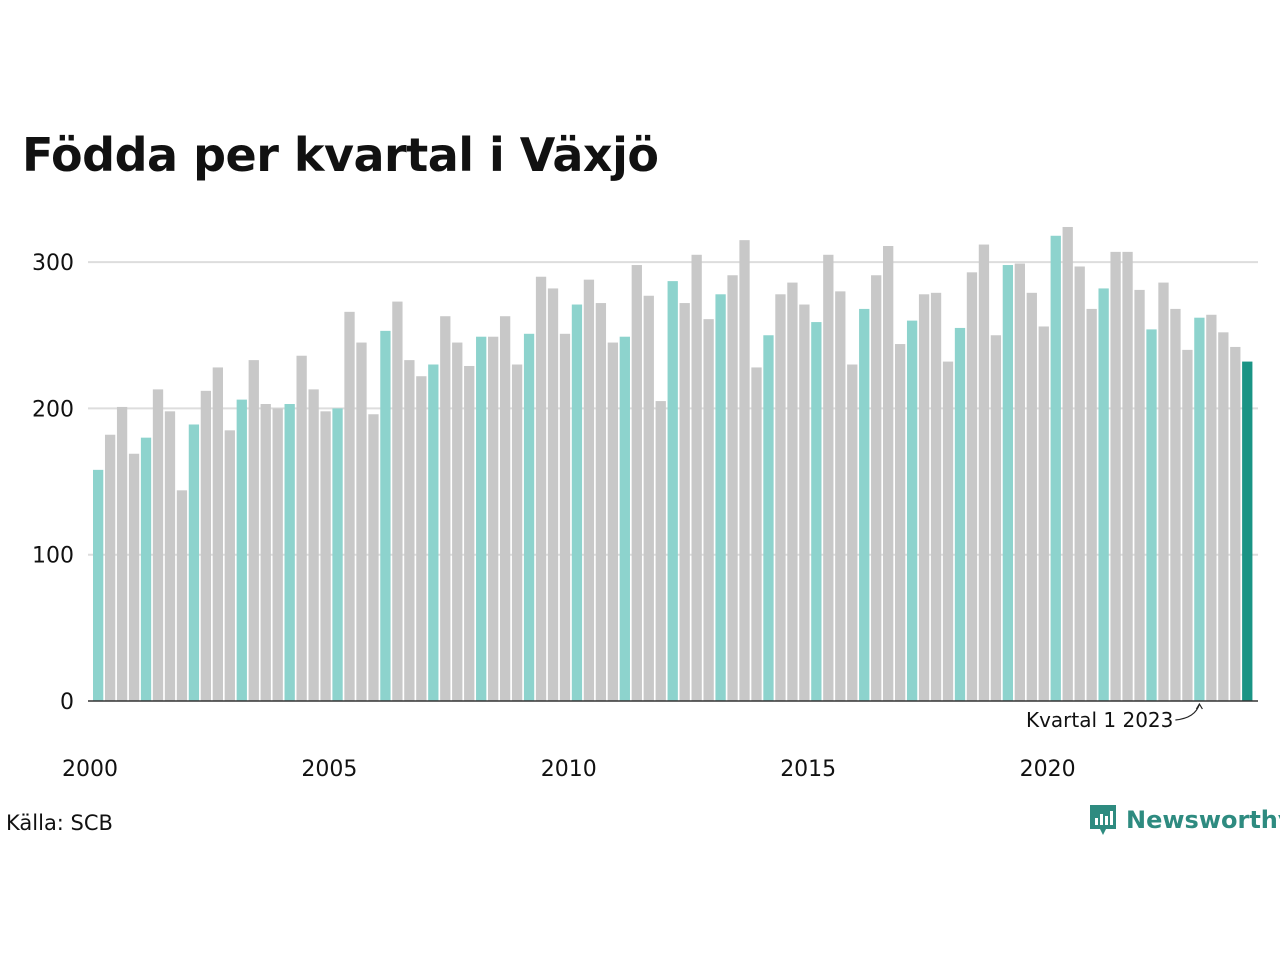 This screenshot has height=960, width=1280. What do you see at coordinates (59, 823) in the screenshot?
I see `source-note: Källa: SCB` at bounding box center [59, 823].